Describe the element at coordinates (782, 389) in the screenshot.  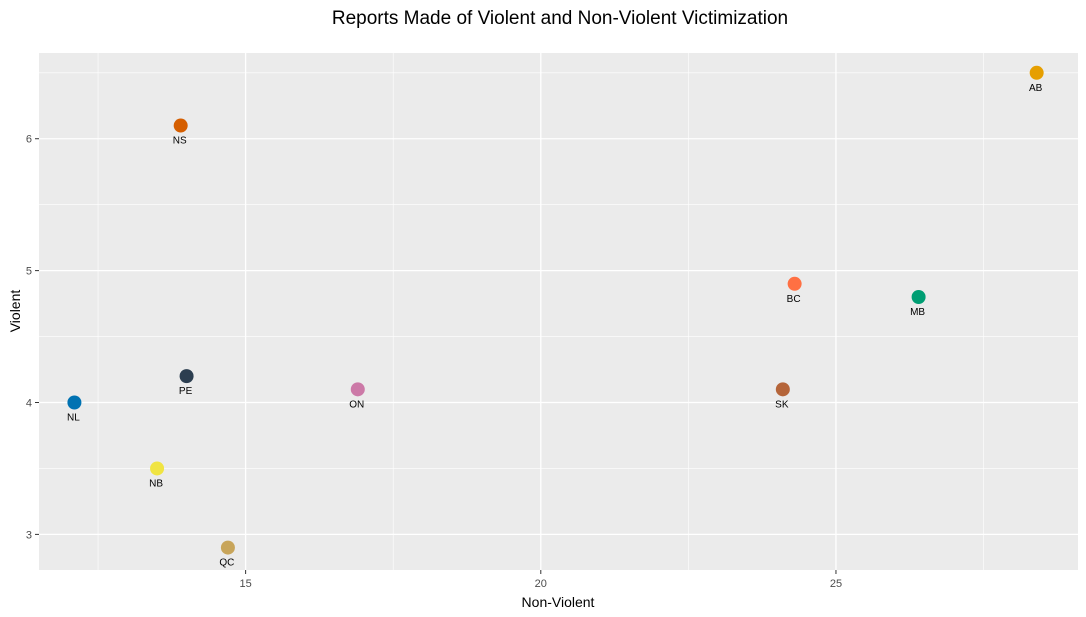
I see `data-point-sk` at that location.